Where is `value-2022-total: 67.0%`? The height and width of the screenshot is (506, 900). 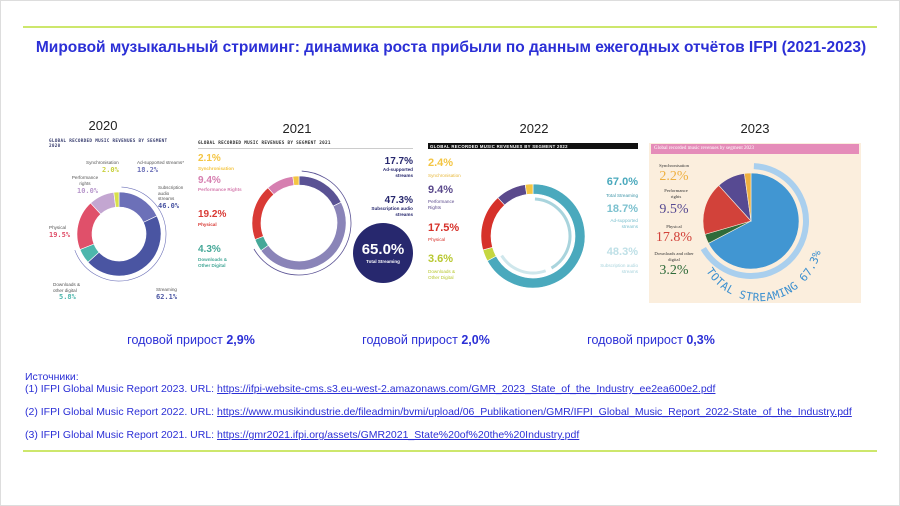
value-2022-total: 67.0% is located at coordinates (622, 182).